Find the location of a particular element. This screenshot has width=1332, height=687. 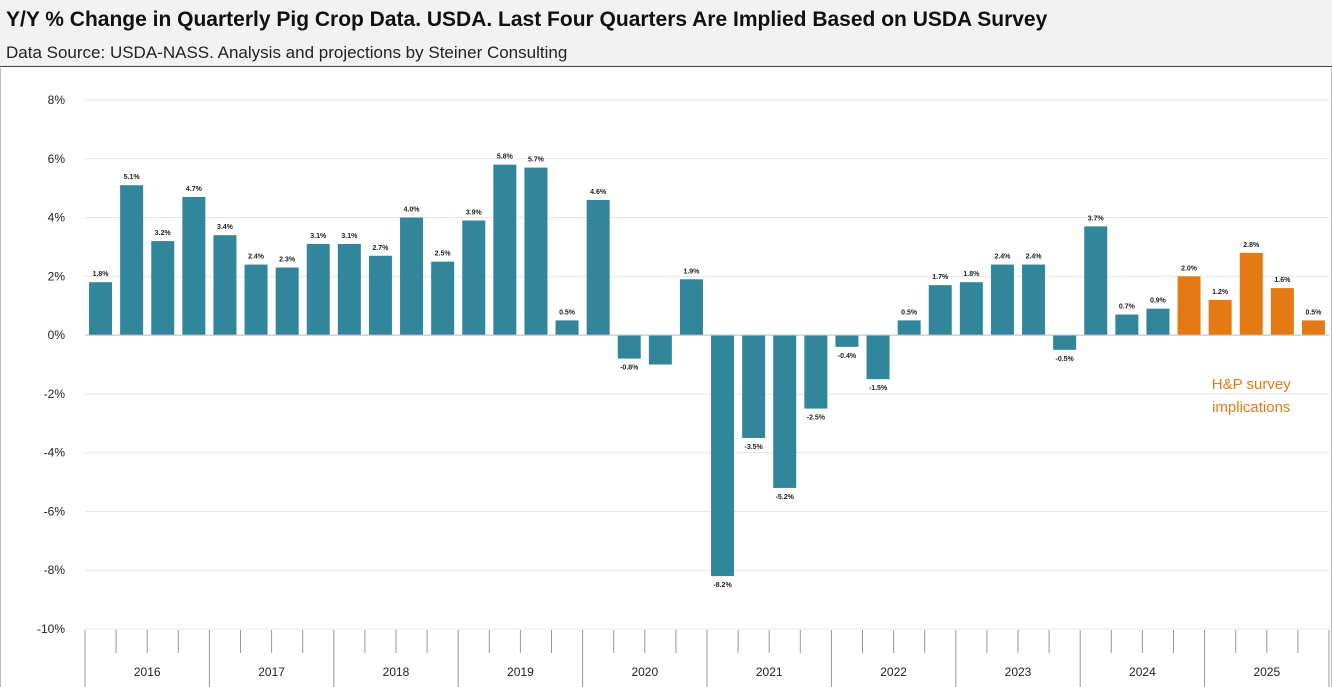

data-label: 4.6% is located at coordinates (598, 192).